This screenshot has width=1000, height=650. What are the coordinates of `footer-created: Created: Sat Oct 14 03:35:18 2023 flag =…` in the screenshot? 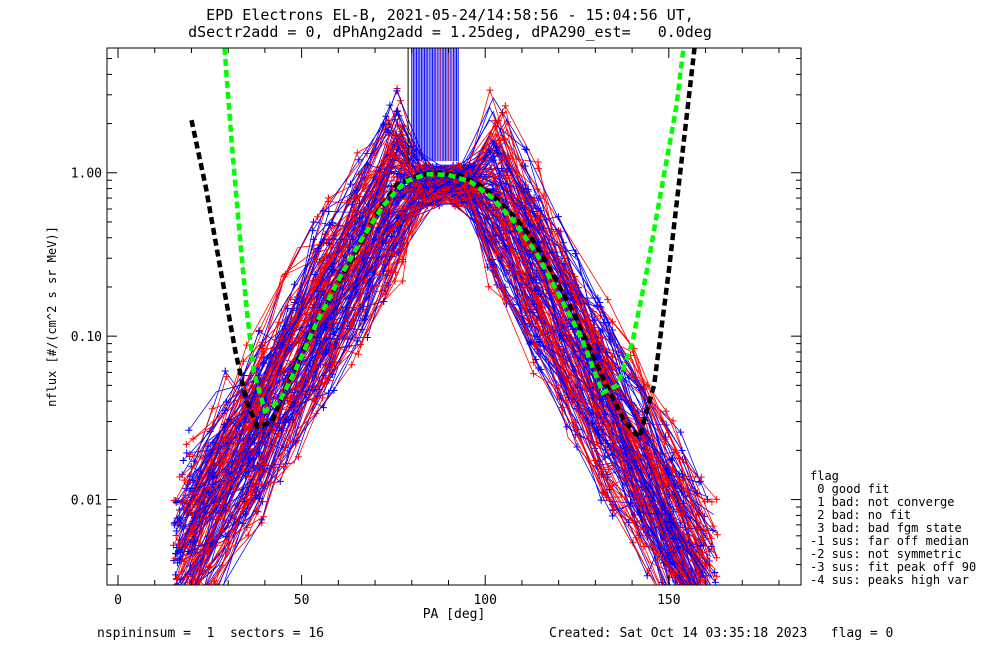 It's located at (721, 633).